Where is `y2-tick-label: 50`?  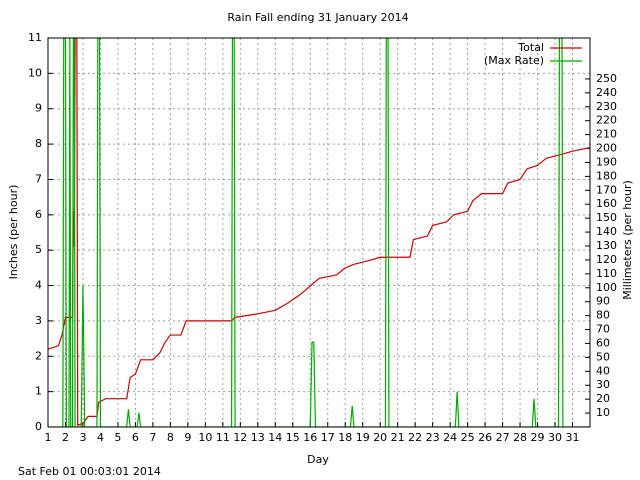 y2-tick-label: 50 is located at coordinates (603, 356).